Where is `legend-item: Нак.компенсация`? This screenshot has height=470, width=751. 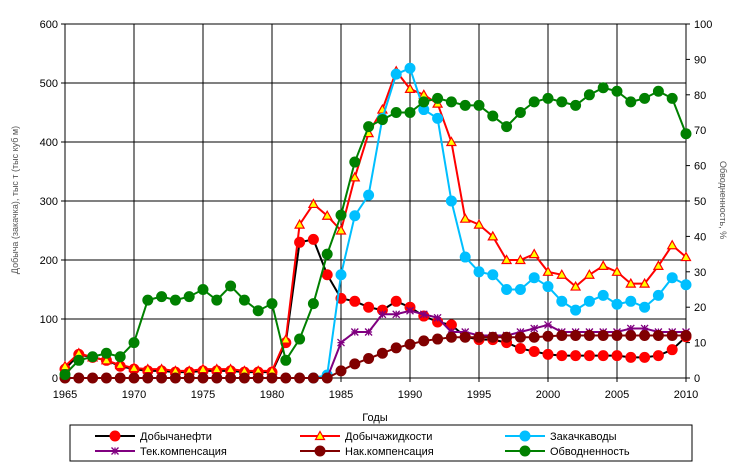
legend-item: Нак.компенсация is located at coordinates (367, 451).